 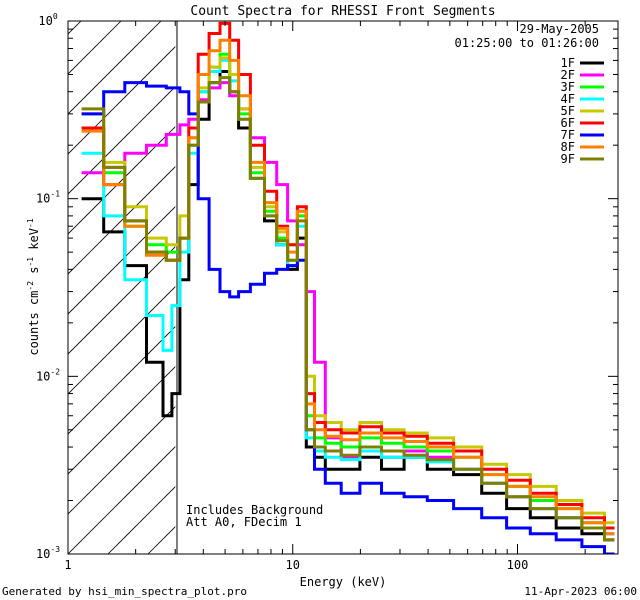 I want to click on annotation-background: Includes Background, so click(x=254, y=510).